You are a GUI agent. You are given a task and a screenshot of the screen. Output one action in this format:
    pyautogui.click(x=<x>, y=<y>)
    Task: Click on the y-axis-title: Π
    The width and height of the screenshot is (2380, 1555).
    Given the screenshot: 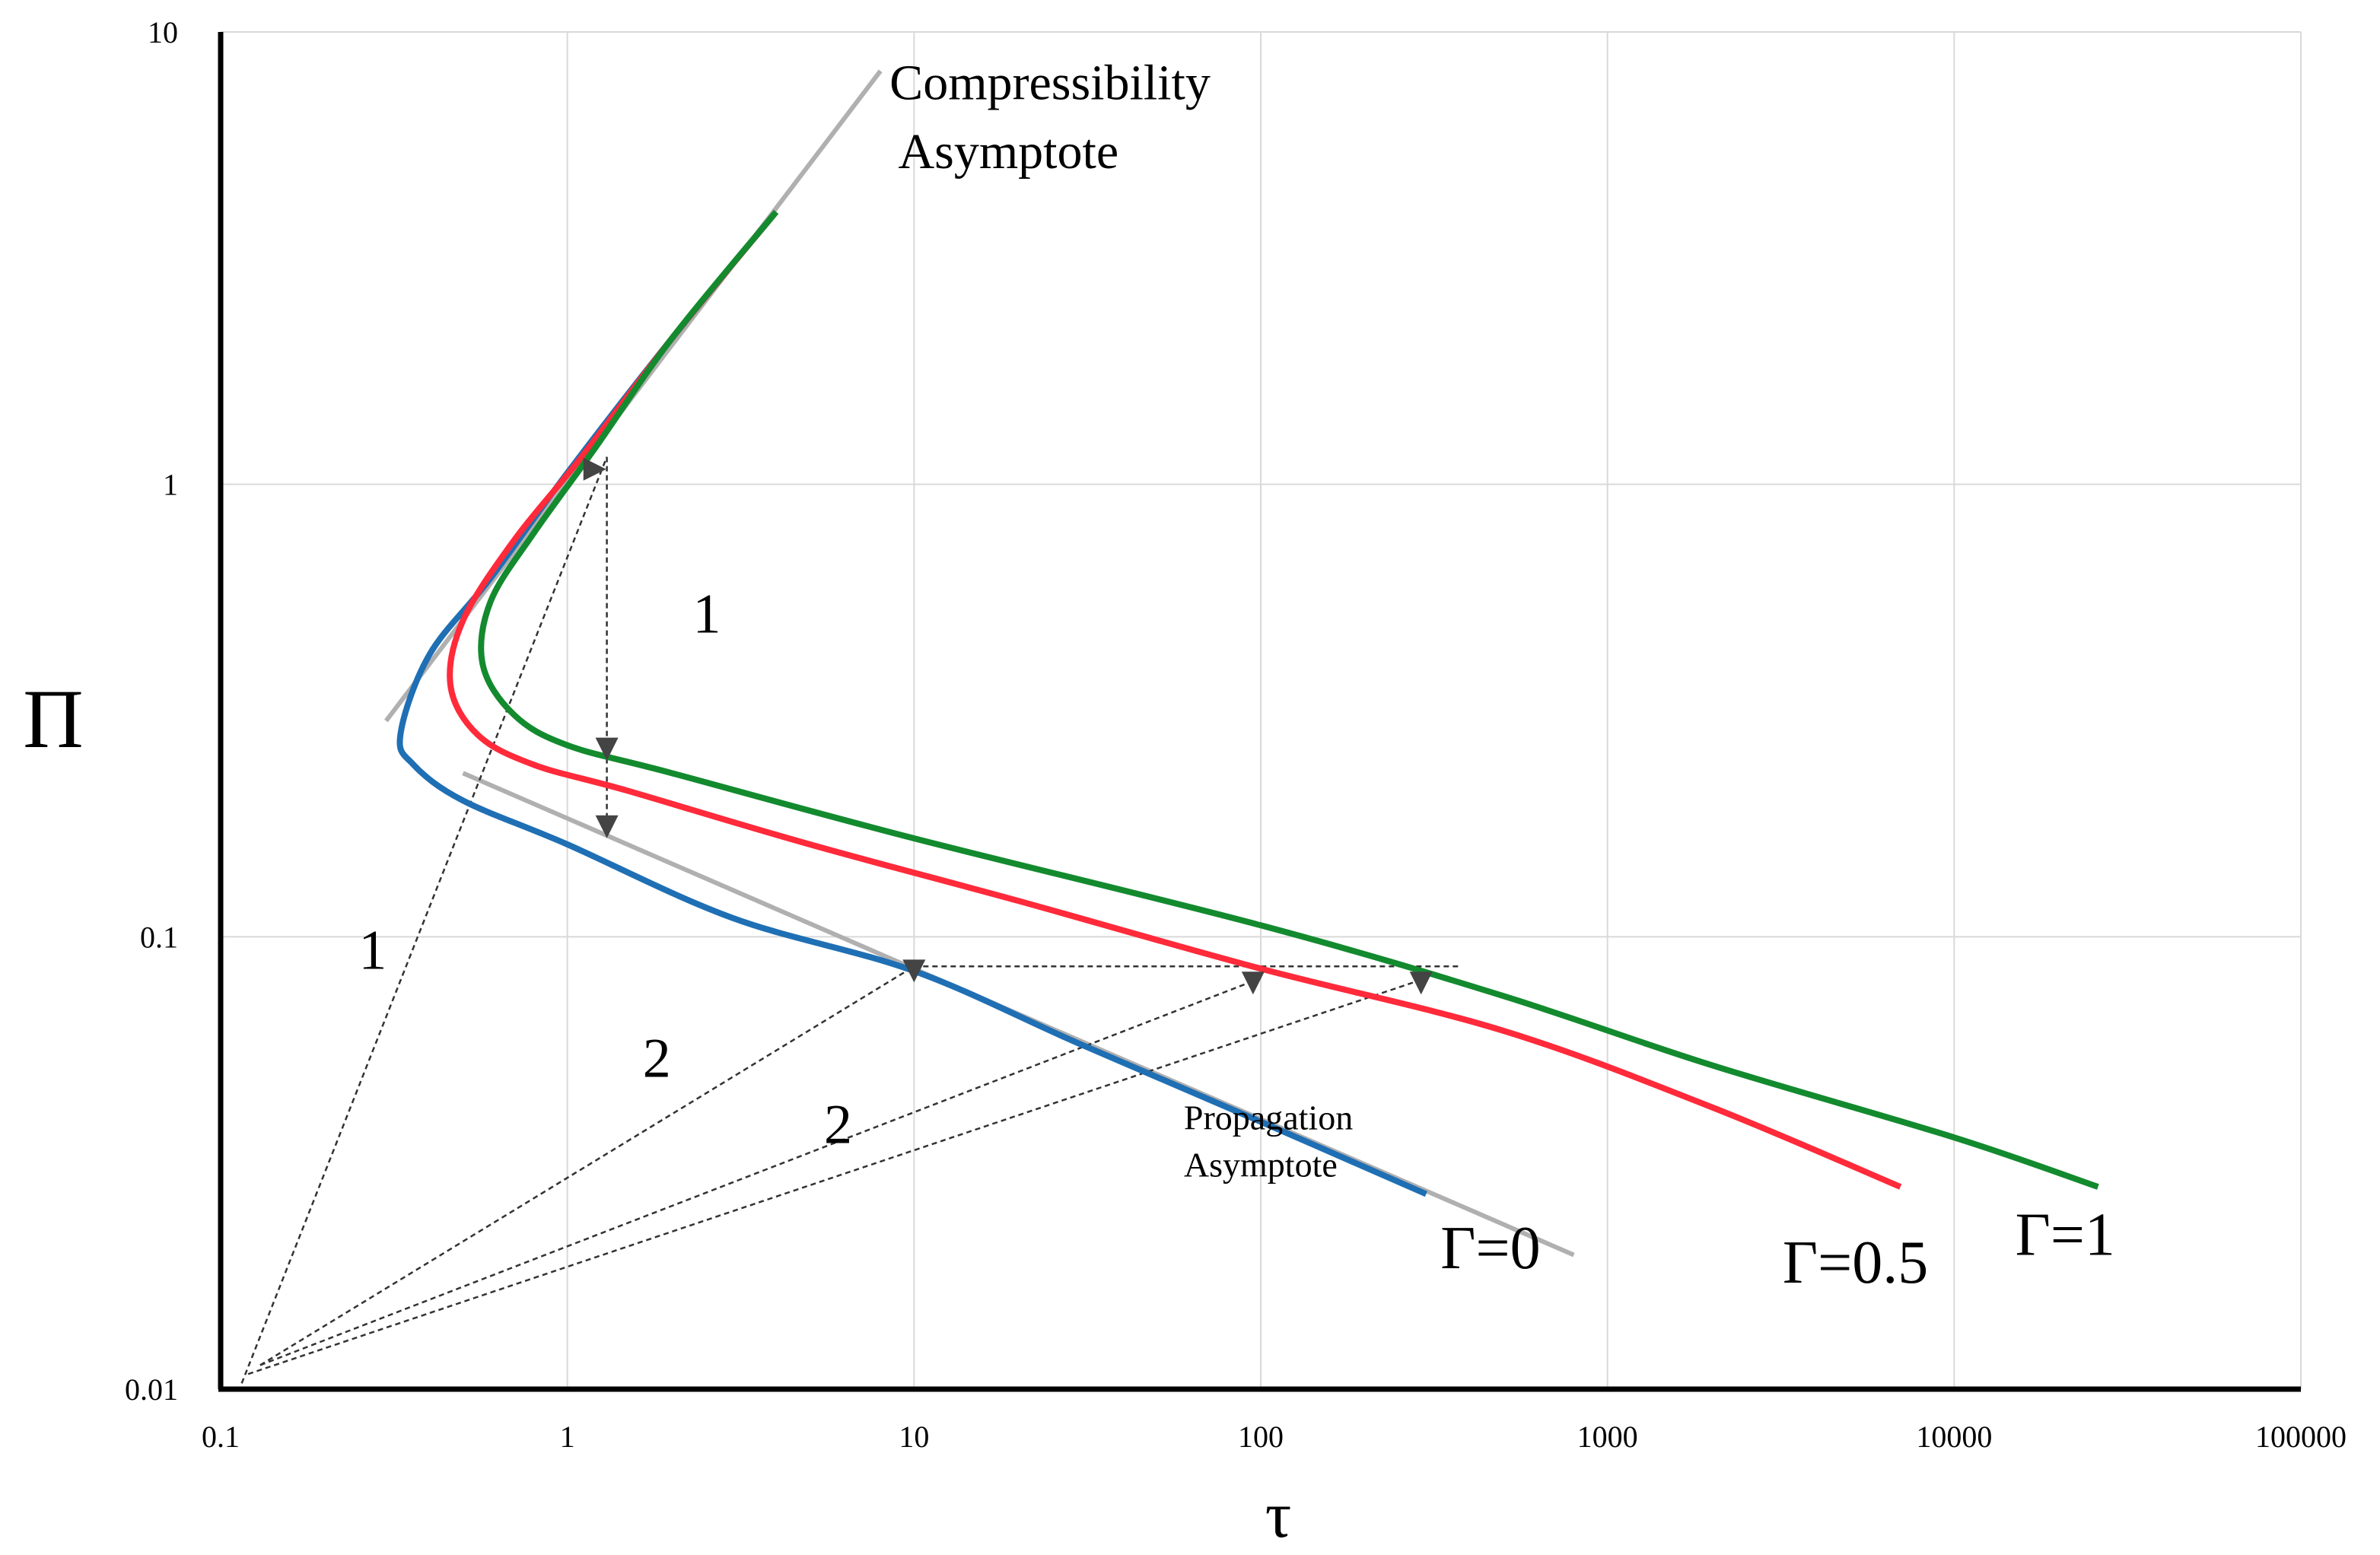 What is the action you would take?
    pyautogui.click(x=53, y=719)
    